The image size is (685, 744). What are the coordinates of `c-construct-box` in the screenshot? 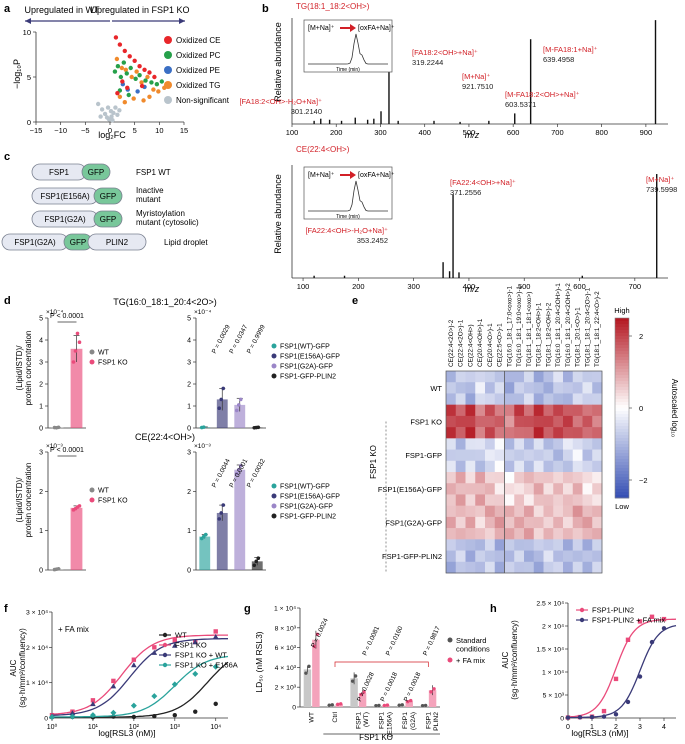 It's located at (108, 196).